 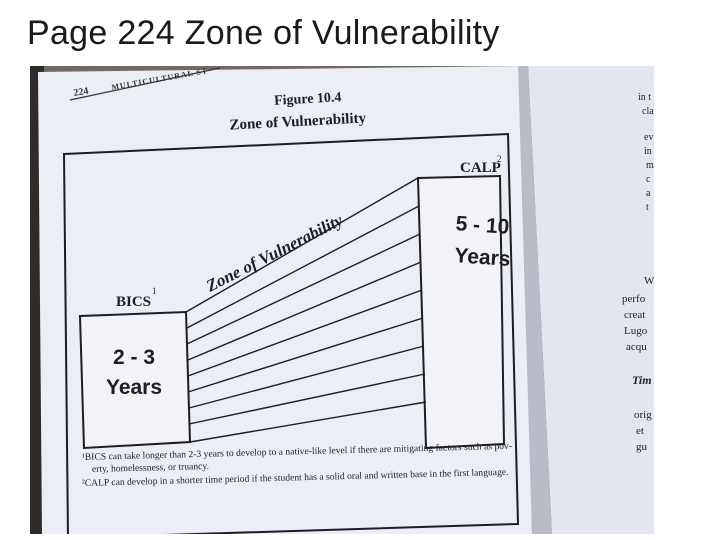 What do you see at coordinates (461, 312) in the screenshot?
I see `calp-box` at bounding box center [461, 312].